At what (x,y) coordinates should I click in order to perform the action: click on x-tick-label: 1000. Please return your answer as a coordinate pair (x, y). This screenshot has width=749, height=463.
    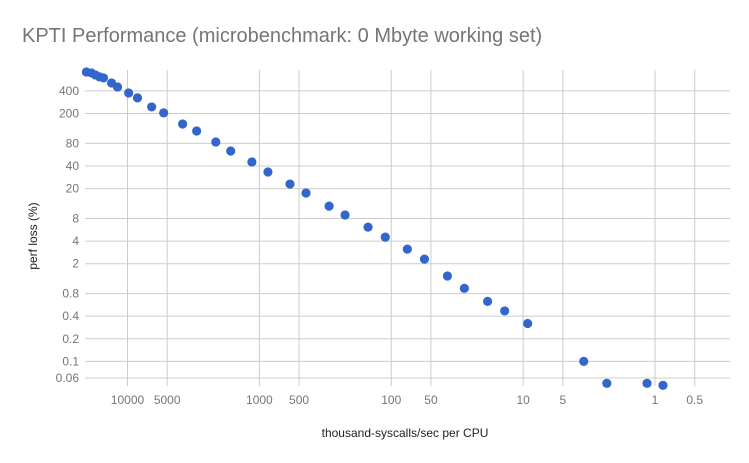
    Looking at the image, I should click on (259, 400).